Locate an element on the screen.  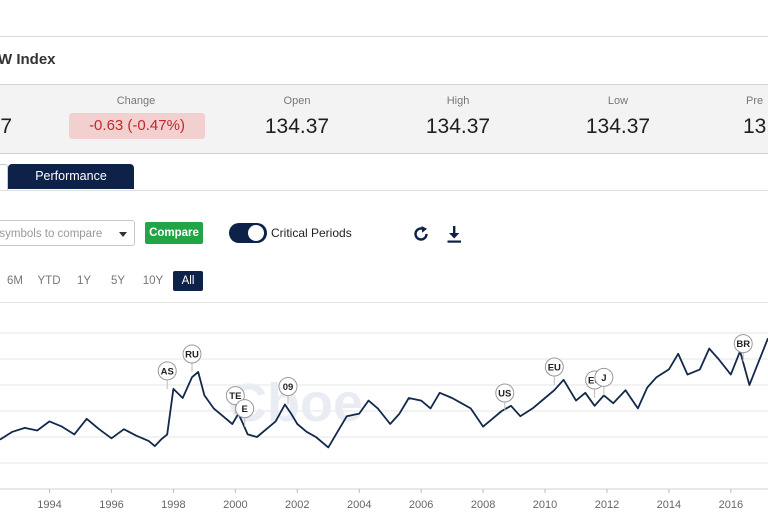
caret-down-icon is located at coordinates (123, 234).